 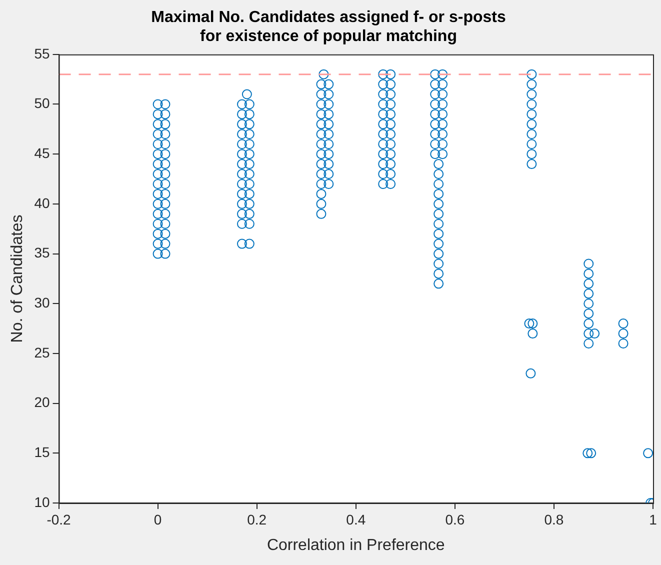 I want to click on y-tick-label: 30, so click(x=42, y=302).